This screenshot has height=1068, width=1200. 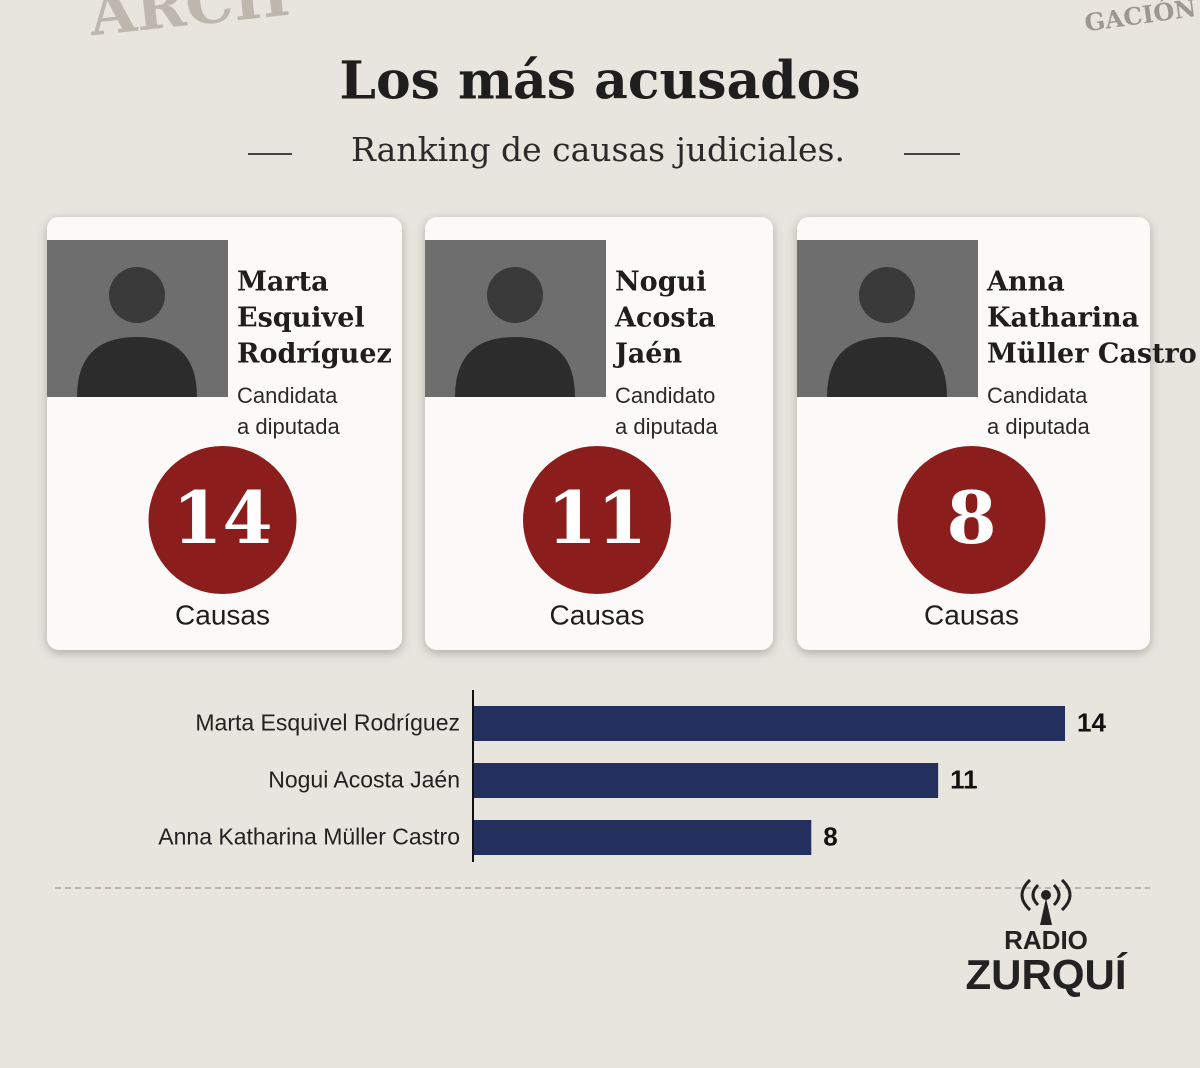 I want to click on category-label: Nogui Acosta Jaén, so click(x=364, y=780).